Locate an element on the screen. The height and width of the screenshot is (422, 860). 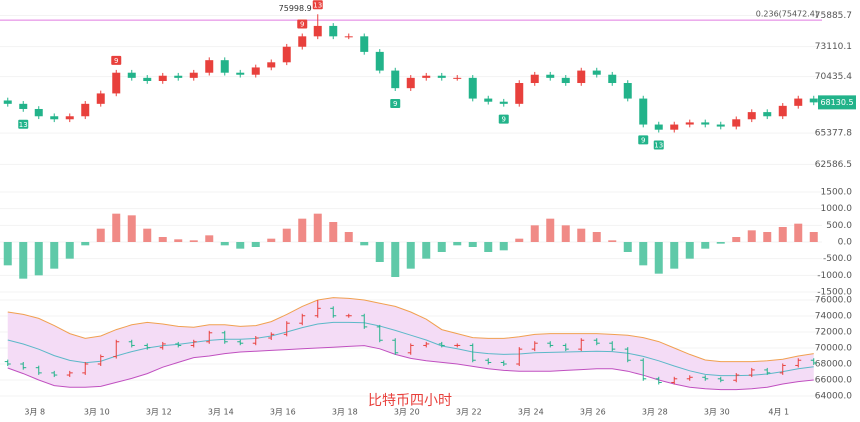
current-price: 68130.5 is located at coordinates (836, 102).